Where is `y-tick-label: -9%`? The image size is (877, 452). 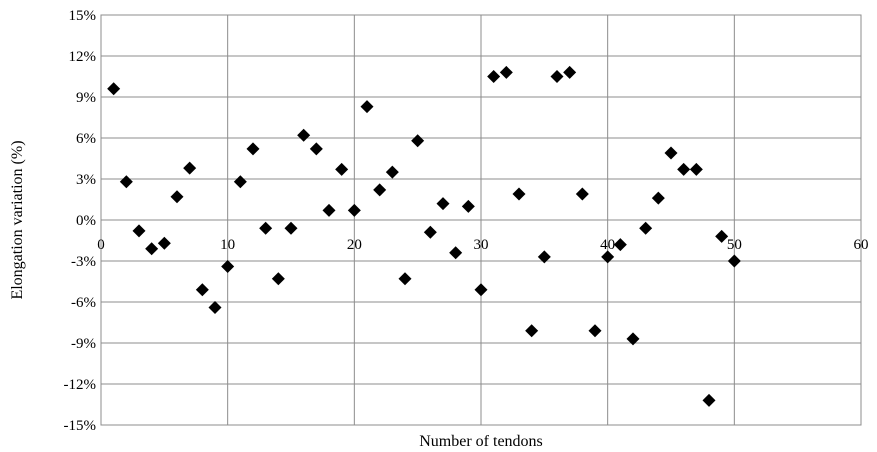
y-tick-label: -9% is located at coordinates (83, 344).